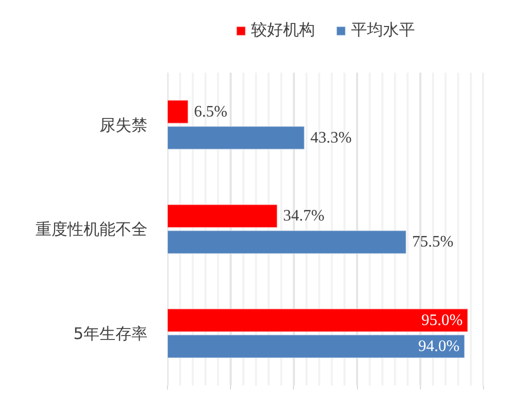 The image size is (505, 403). Describe the element at coordinates (211, 111) in the screenshot. I see `data-label: 6.5%` at that location.